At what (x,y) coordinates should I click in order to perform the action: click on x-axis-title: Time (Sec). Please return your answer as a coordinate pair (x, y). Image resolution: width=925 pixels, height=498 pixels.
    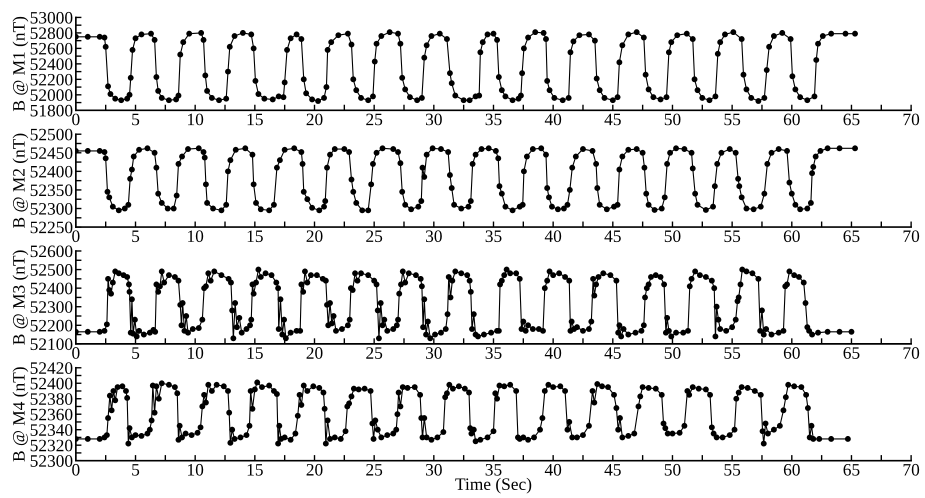
    Looking at the image, I should click on (493, 486).